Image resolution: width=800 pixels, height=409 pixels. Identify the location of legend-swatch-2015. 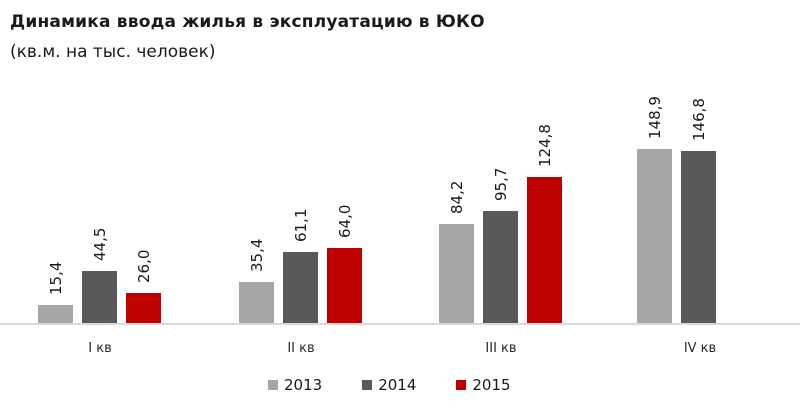
(461, 385).